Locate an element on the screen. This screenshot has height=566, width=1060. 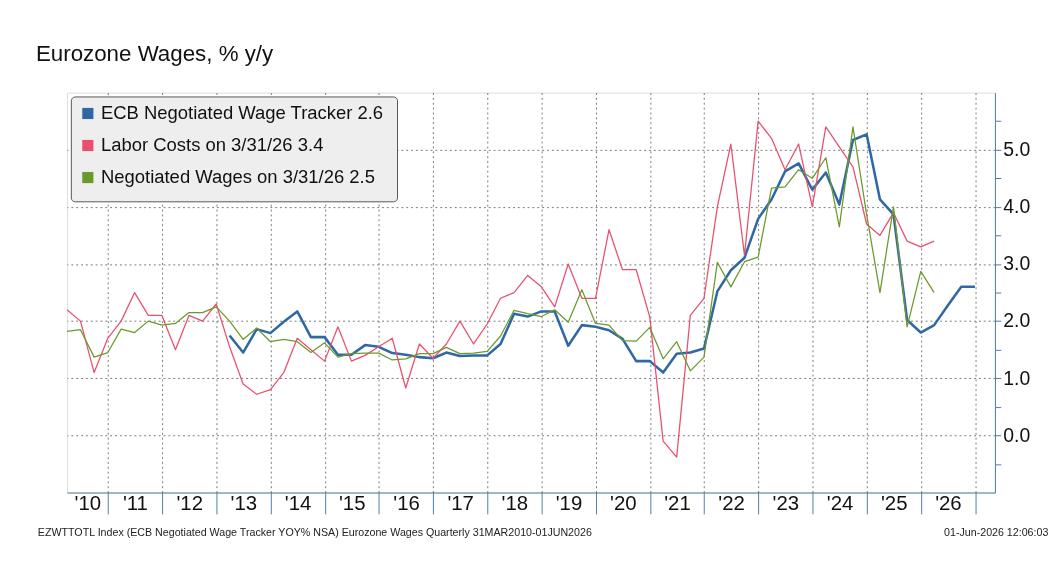
legend-label: Labor Costs on 3/31/26 3.4 is located at coordinates (212, 145).